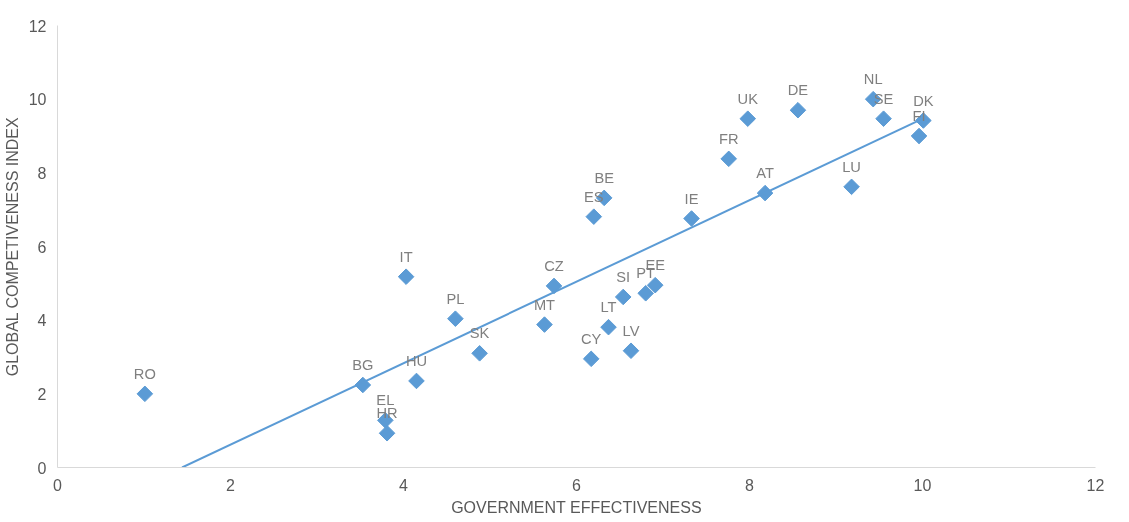 The image size is (1129, 522). Describe the element at coordinates (406, 256) in the screenshot. I see `annotation: IT` at that location.